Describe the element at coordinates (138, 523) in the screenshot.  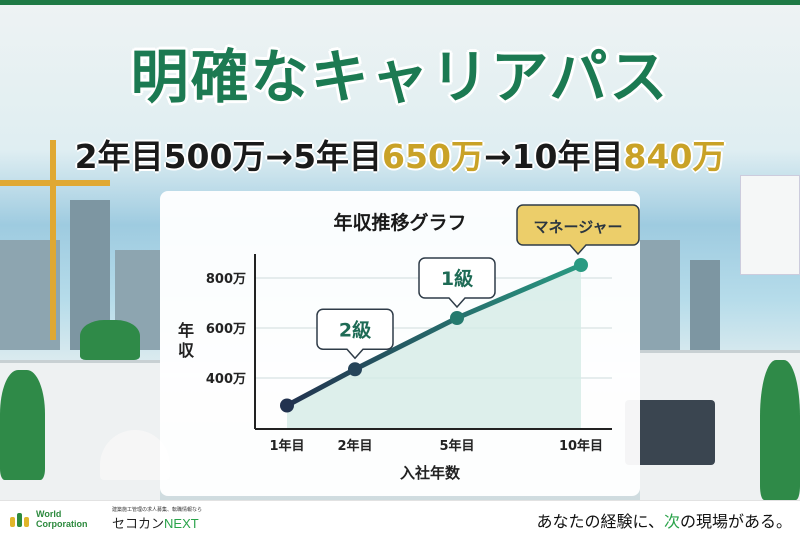
I see `service-name: セコカン` at that location.